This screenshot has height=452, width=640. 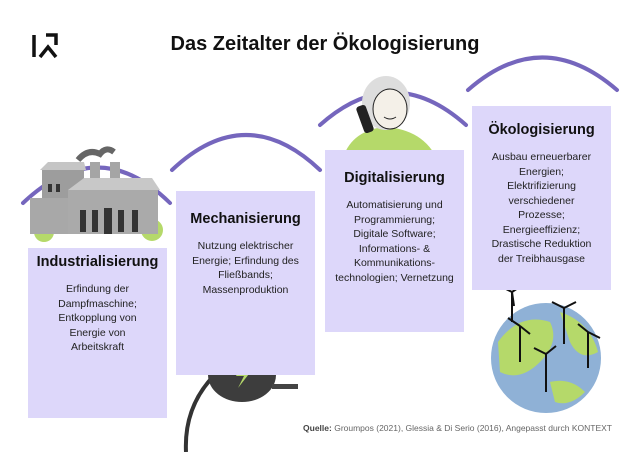 What do you see at coordinates (317, 428) in the screenshot?
I see `source-label: Quelle:` at bounding box center [317, 428].